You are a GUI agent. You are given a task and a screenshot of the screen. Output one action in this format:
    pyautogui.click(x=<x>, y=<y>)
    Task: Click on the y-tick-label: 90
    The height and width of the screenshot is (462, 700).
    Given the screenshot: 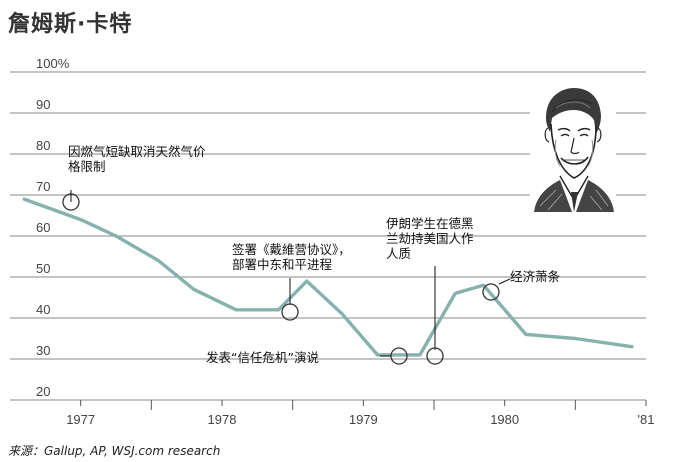 What is the action you would take?
    pyautogui.click(x=43, y=104)
    